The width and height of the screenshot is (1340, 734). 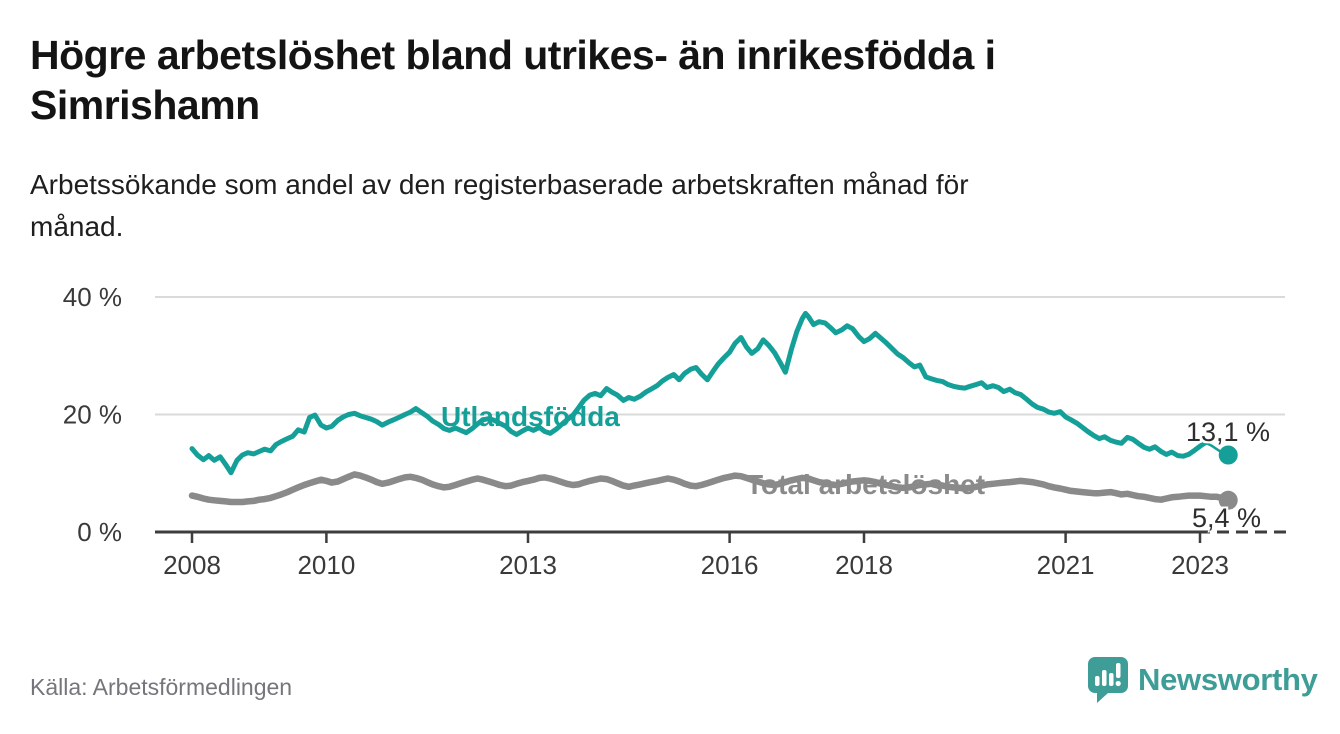 What do you see at coordinates (866, 484) in the screenshot?
I see `series-label-total: Total arbetslöshet` at bounding box center [866, 484].